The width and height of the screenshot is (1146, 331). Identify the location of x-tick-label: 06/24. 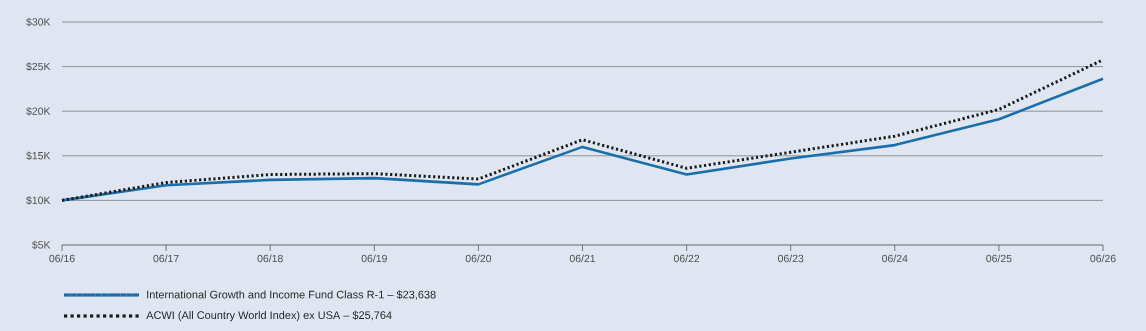
(895, 258).